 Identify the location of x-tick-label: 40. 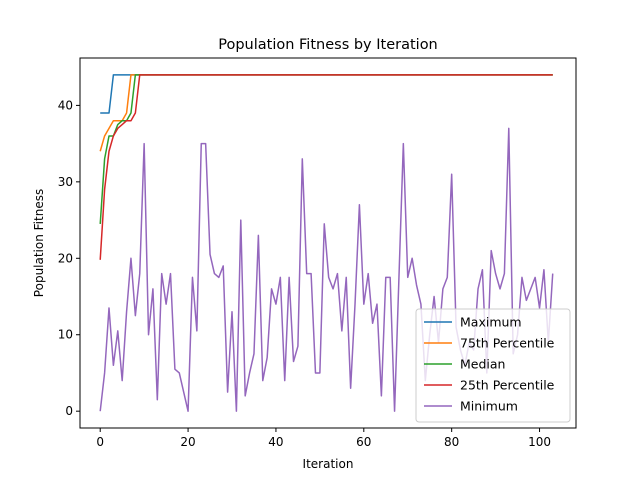
(275, 442).